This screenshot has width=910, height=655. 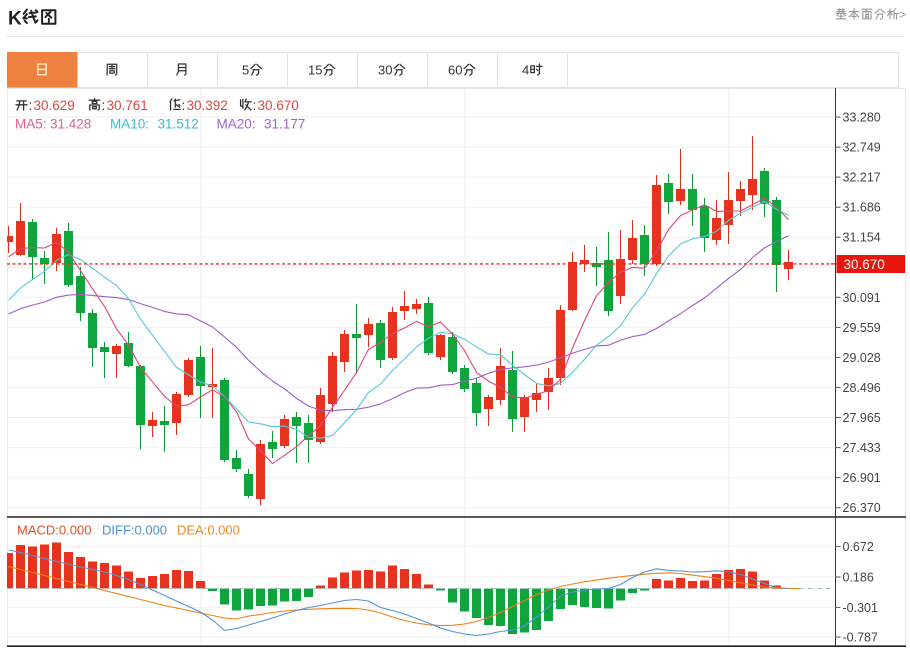 I want to click on svg-text: 31.512, so click(x=178, y=124).